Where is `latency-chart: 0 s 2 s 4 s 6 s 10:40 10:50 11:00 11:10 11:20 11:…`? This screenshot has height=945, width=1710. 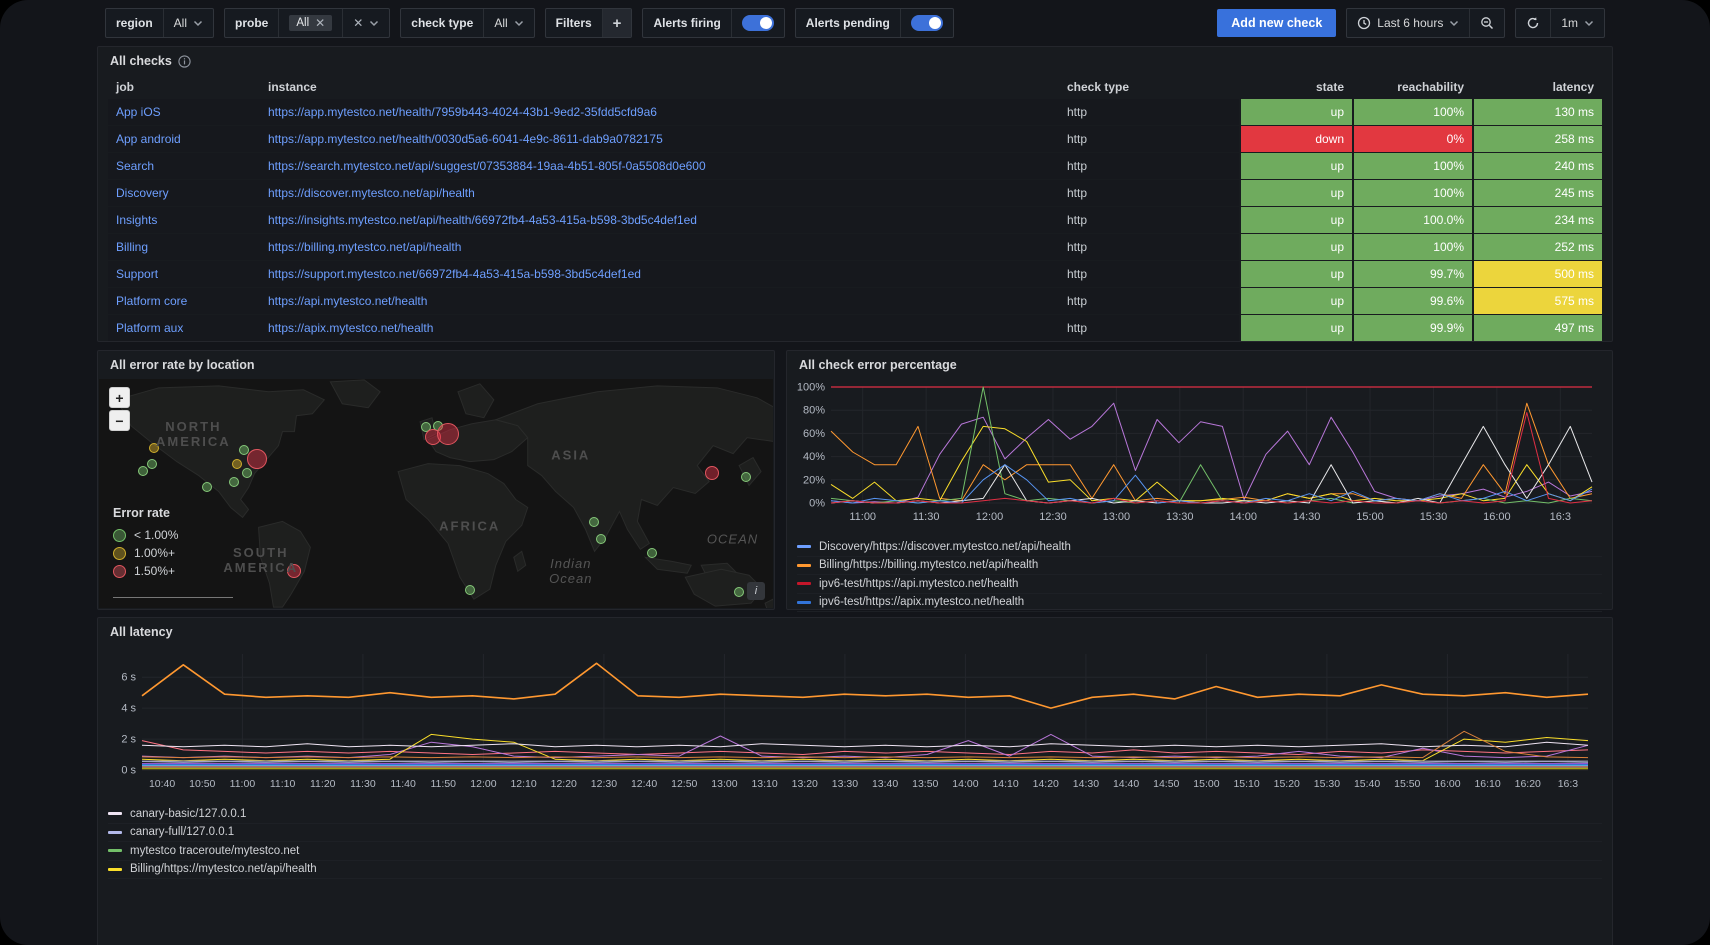
latency-chart: 0 s 2 s 4 s 6 s 10:40 10:50 11:00 11:10 11:20 11:… is located at coordinates (855, 724).